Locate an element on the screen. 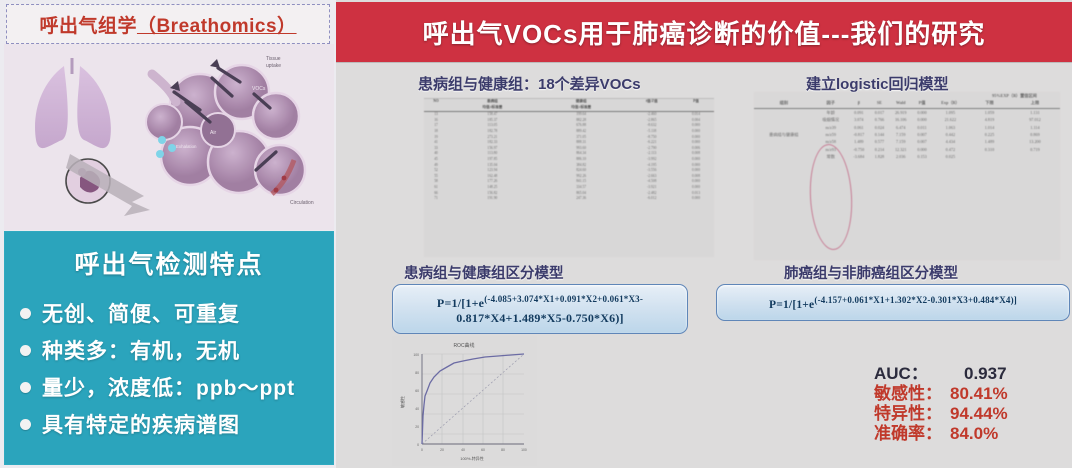  table-cell: 0.091 is located at coordinates (859, 112).